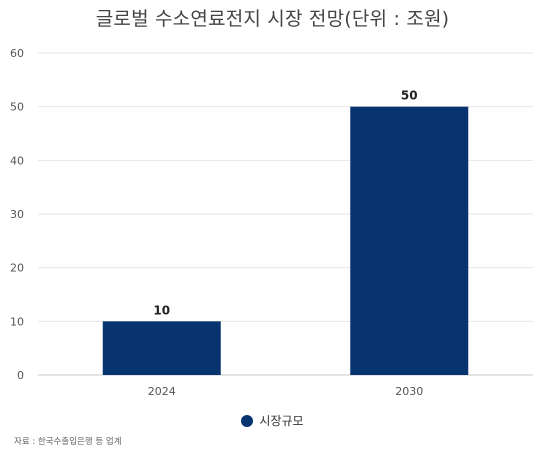 The width and height of the screenshot is (545, 450). Describe the element at coordinates (68, 442) in the screenshot. I see `source-note: 자료 : 한국수출입은행 등 업계` at that location.